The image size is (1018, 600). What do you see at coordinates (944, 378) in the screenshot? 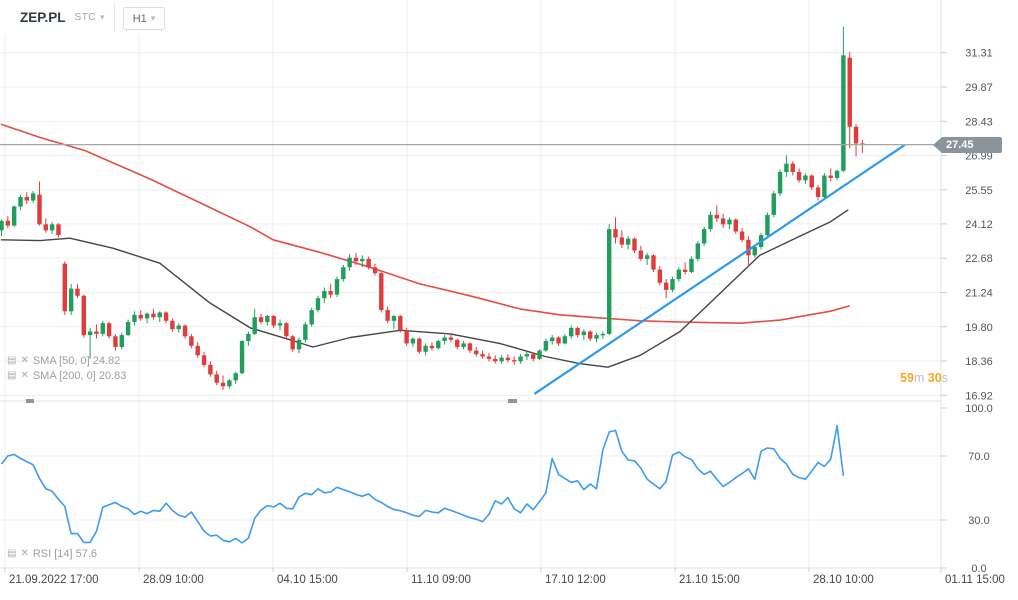
I see `timer-seconds-unit: s` at bounding box center [944, 378].